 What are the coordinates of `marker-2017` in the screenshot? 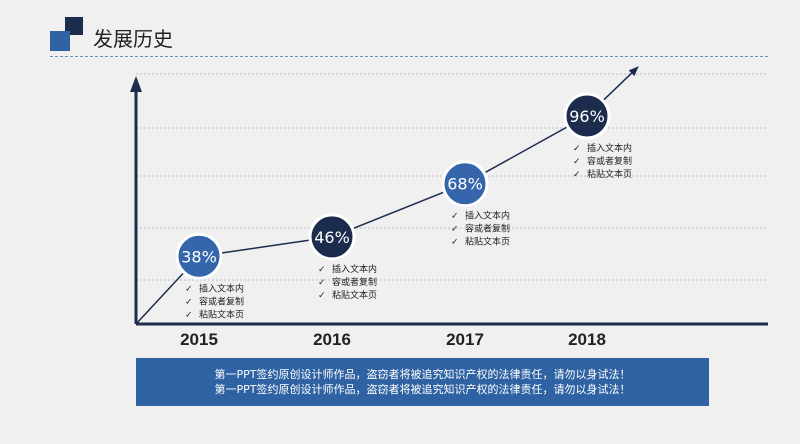 It's located at (465, 184).